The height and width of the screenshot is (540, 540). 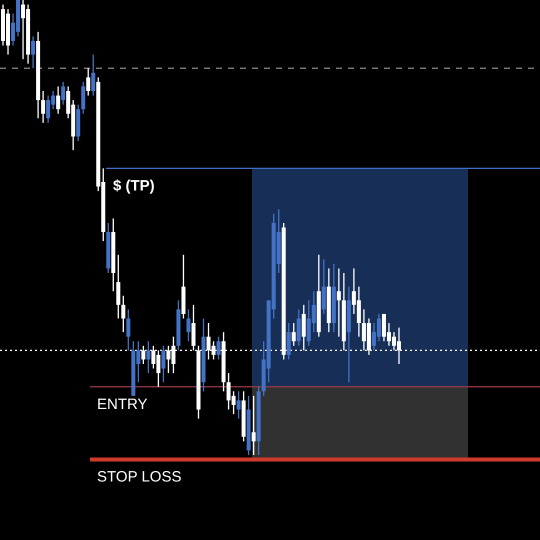 What do you see at coordinates (122, 404) in the screenshot?
I see `ref-line-label: ENTRY` at bounding box center [122, 404].